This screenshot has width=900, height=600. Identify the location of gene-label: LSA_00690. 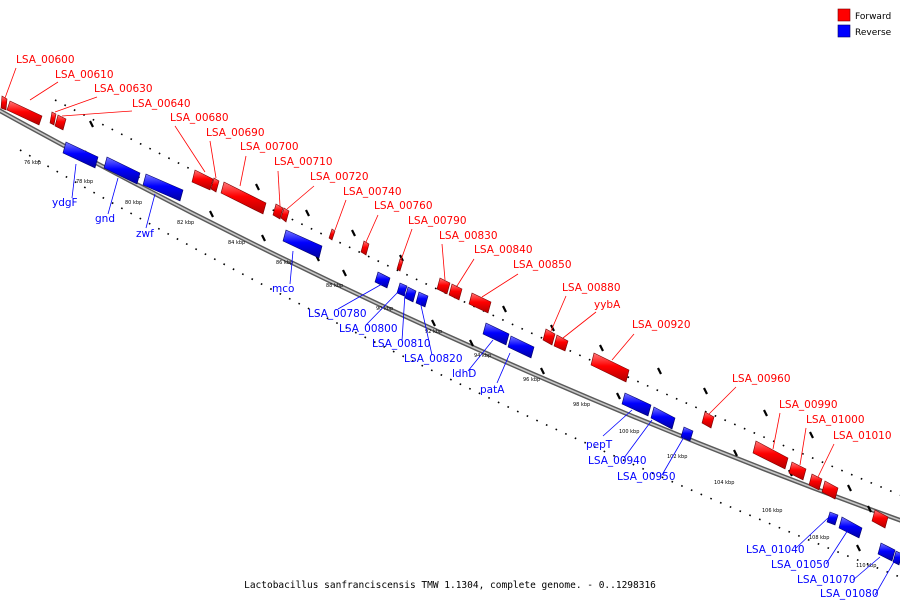
(235, 133).